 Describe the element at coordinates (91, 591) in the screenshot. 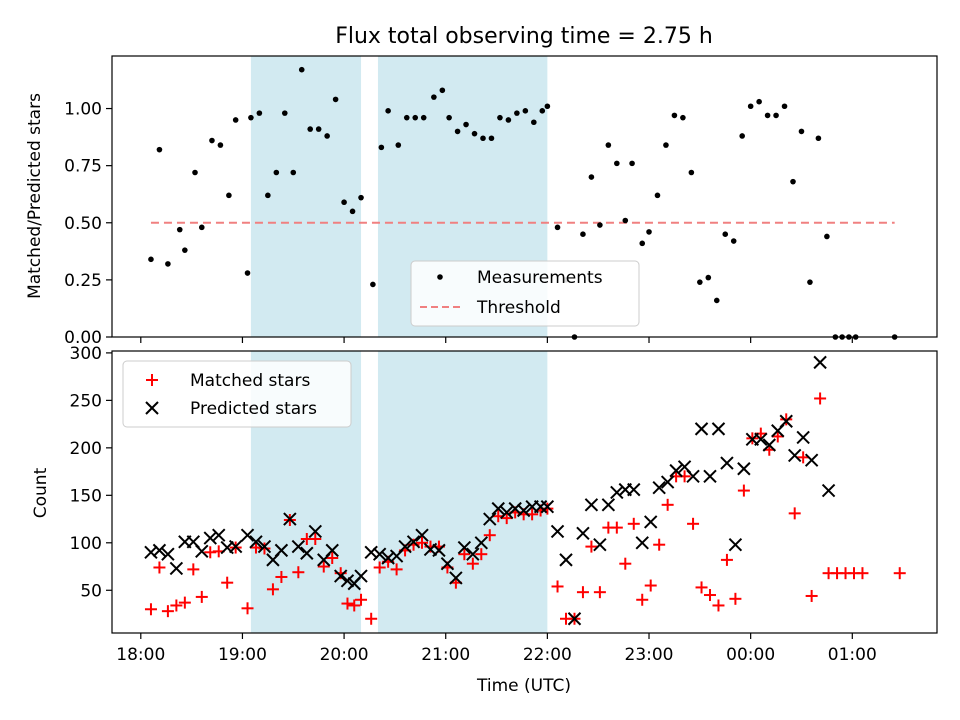

I see `count-y-tick-label: 50` at that location.